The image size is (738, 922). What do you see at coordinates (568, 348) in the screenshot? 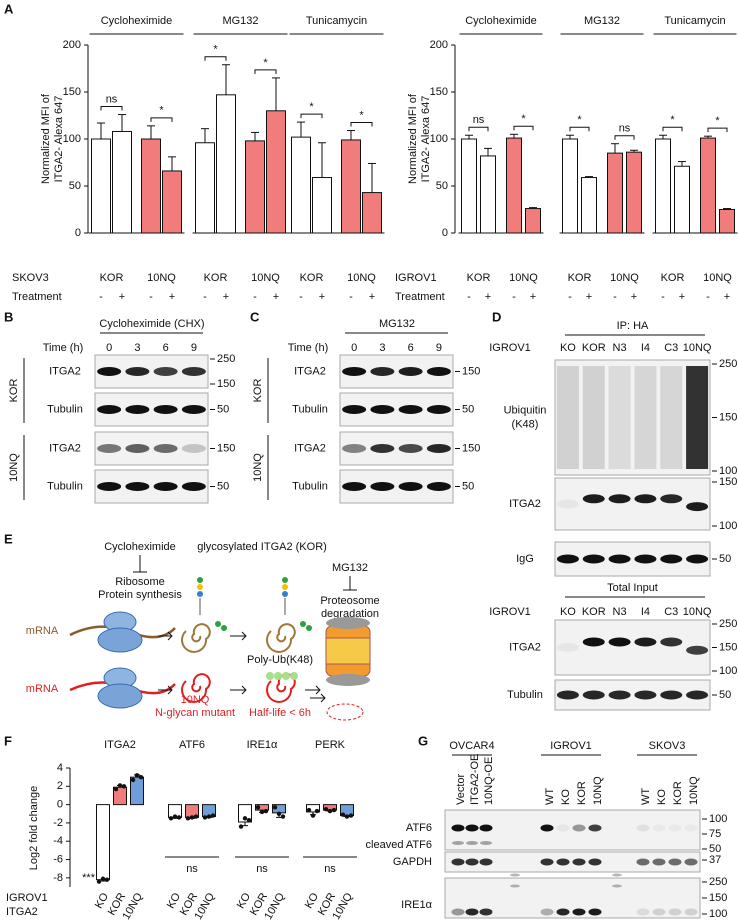
I see `lane-label: KO` at bounding box center [568, 348].